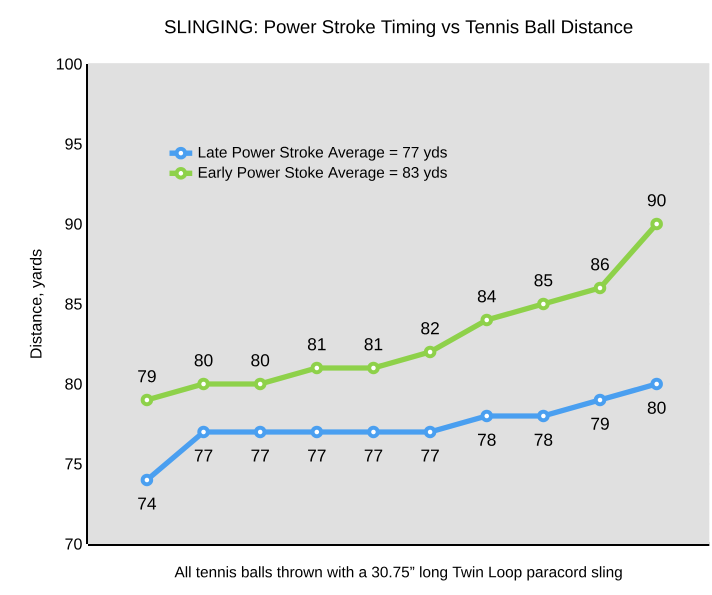 This screenshot has height=595, width=712. I want to click on data-label: 82, so click(430, 328).